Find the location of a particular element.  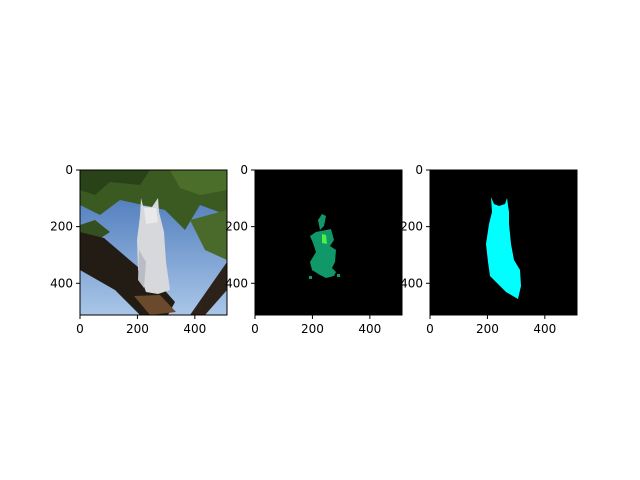

axes-2-frame is located at coordinates (328, 242).